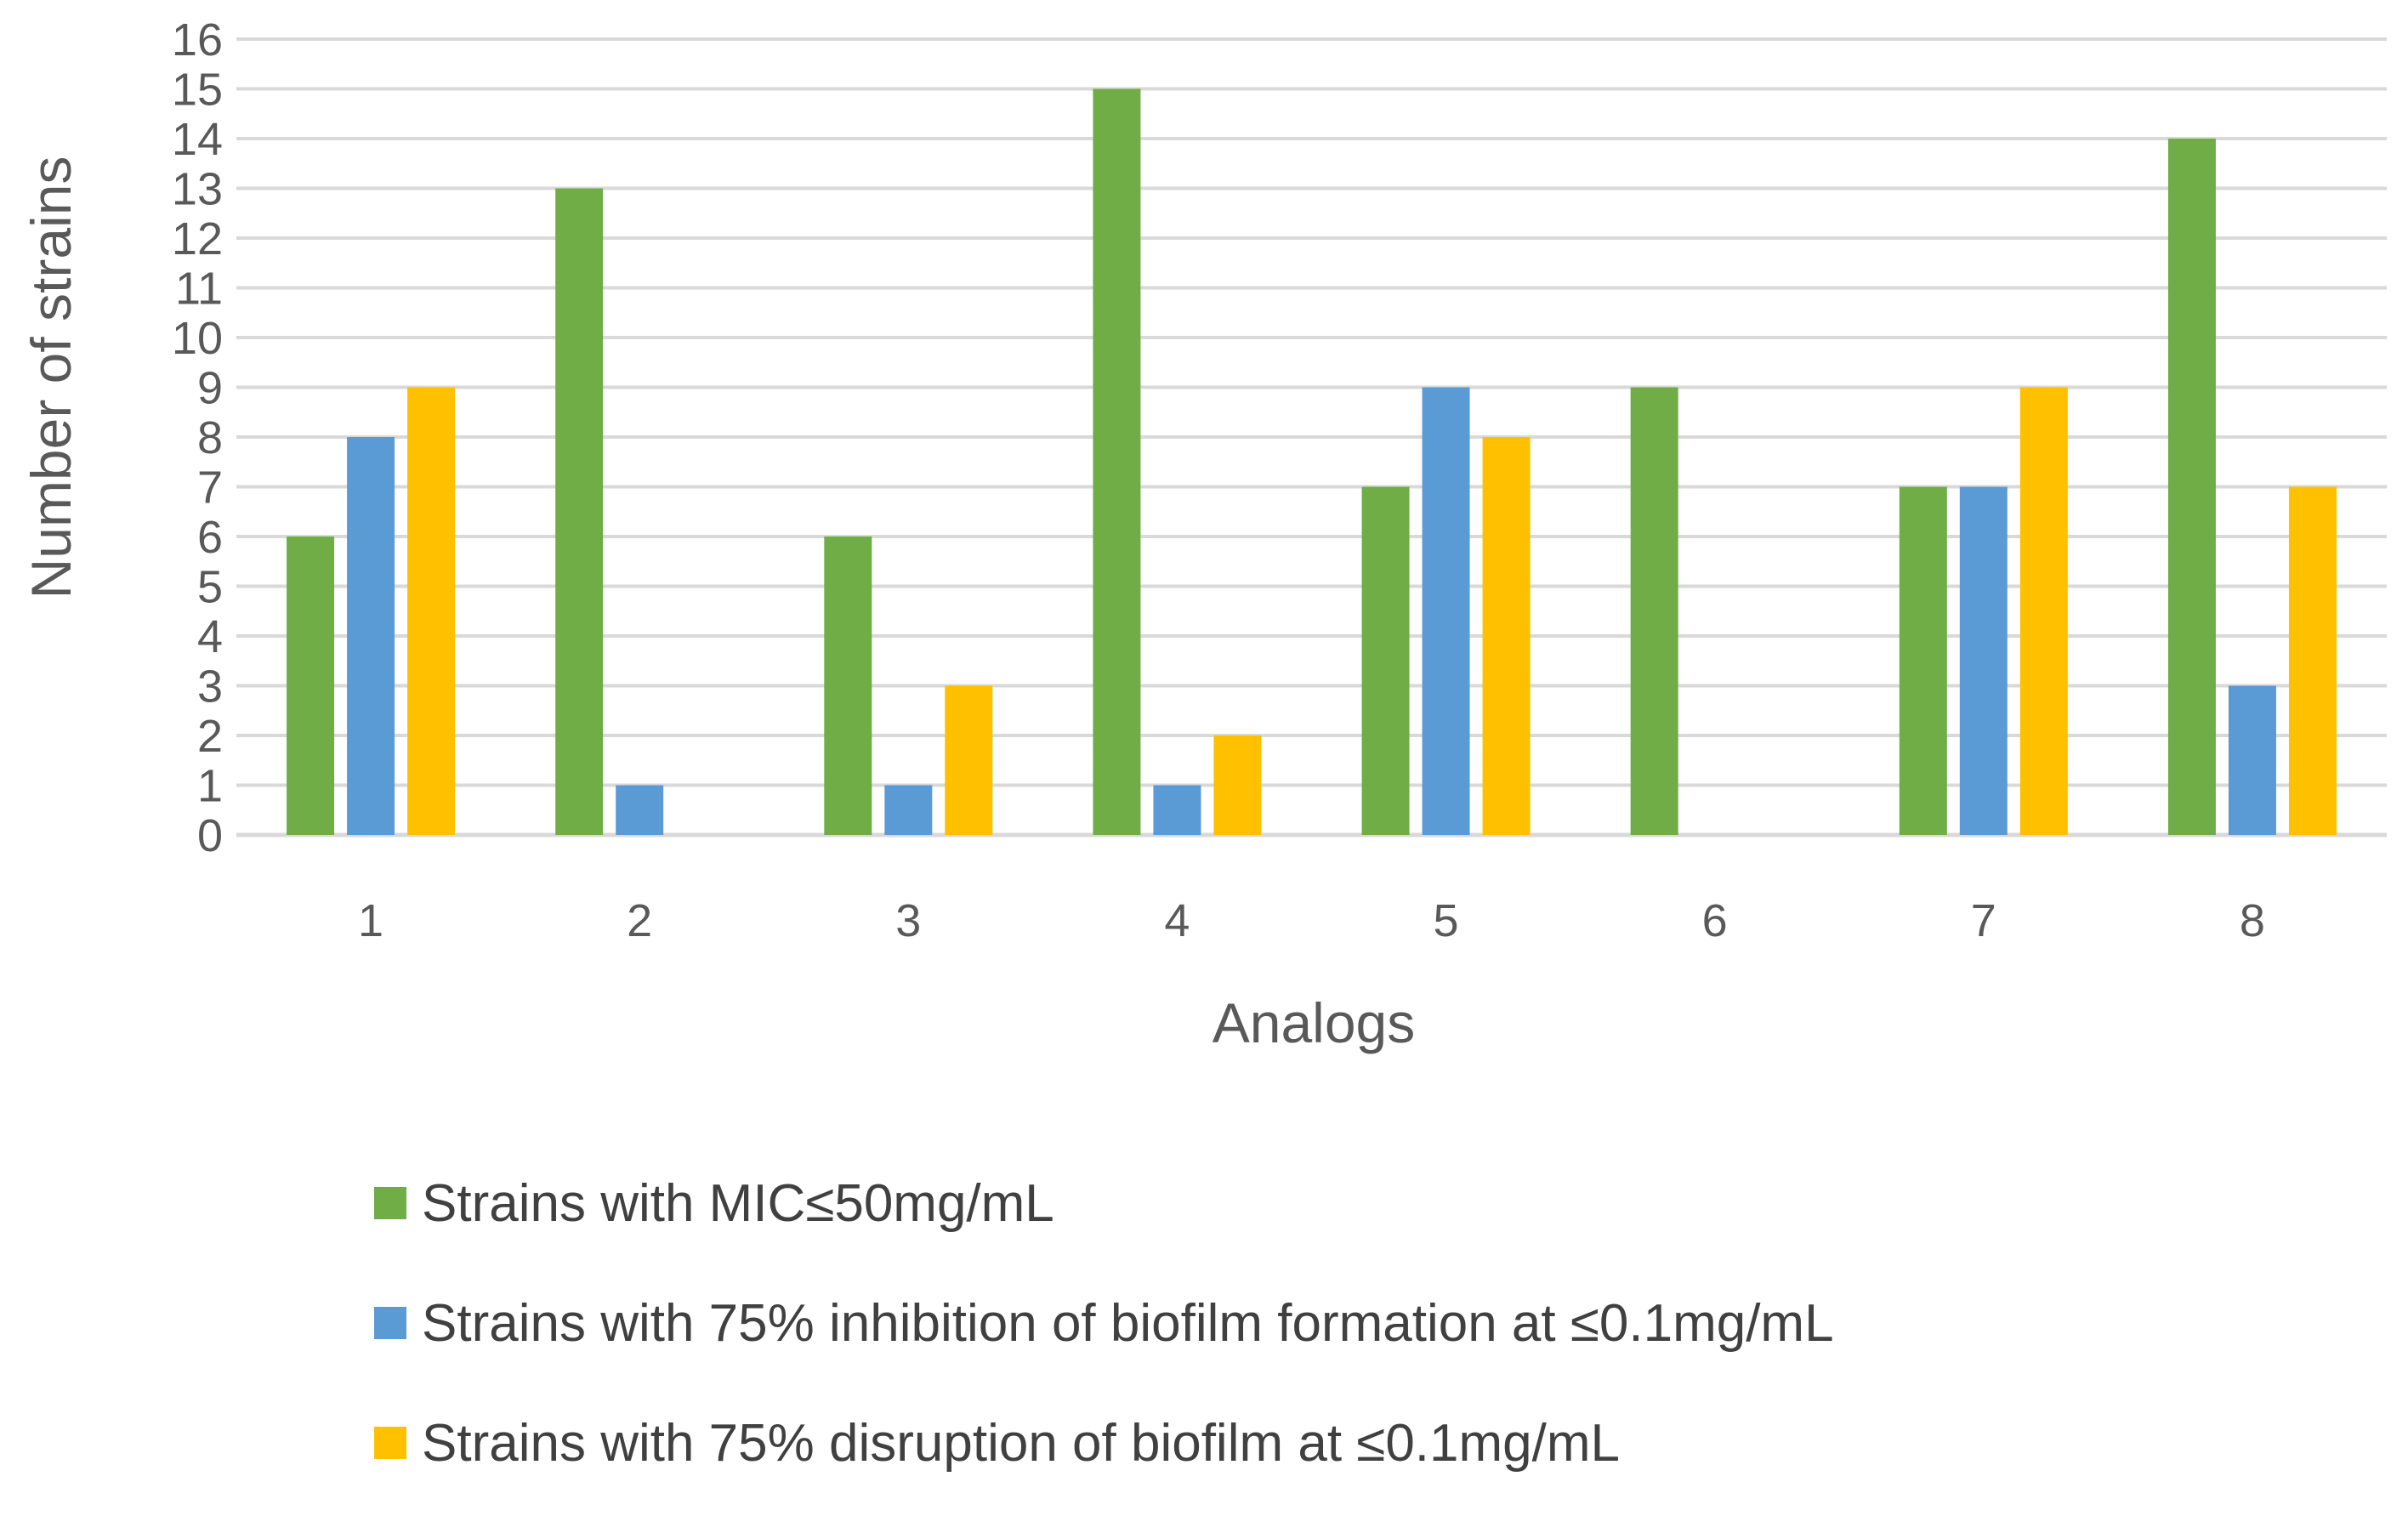  Describe the element at coordinates (197, 39) in the screenshot. I see `y-tick-label: 16` at that location.